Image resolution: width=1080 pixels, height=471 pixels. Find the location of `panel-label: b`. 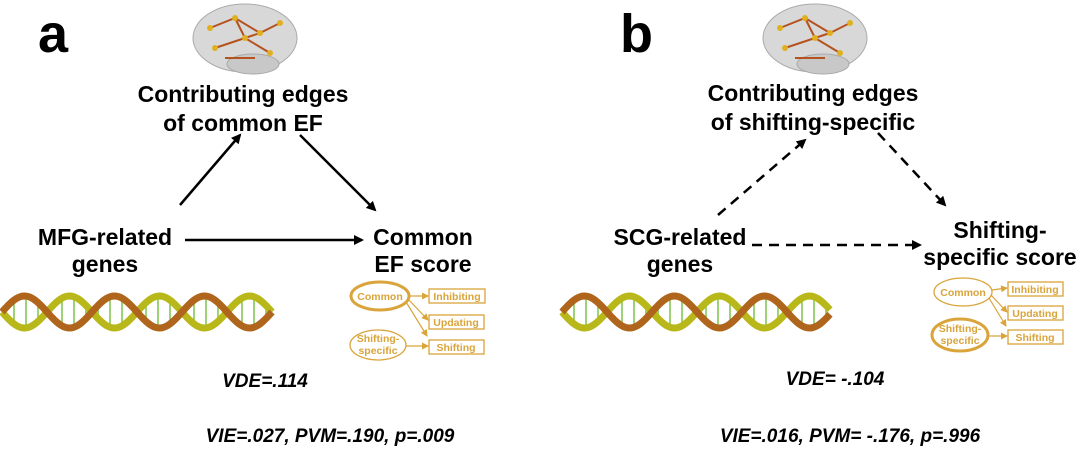

panel-label: b is located at coordinates (636, 34).